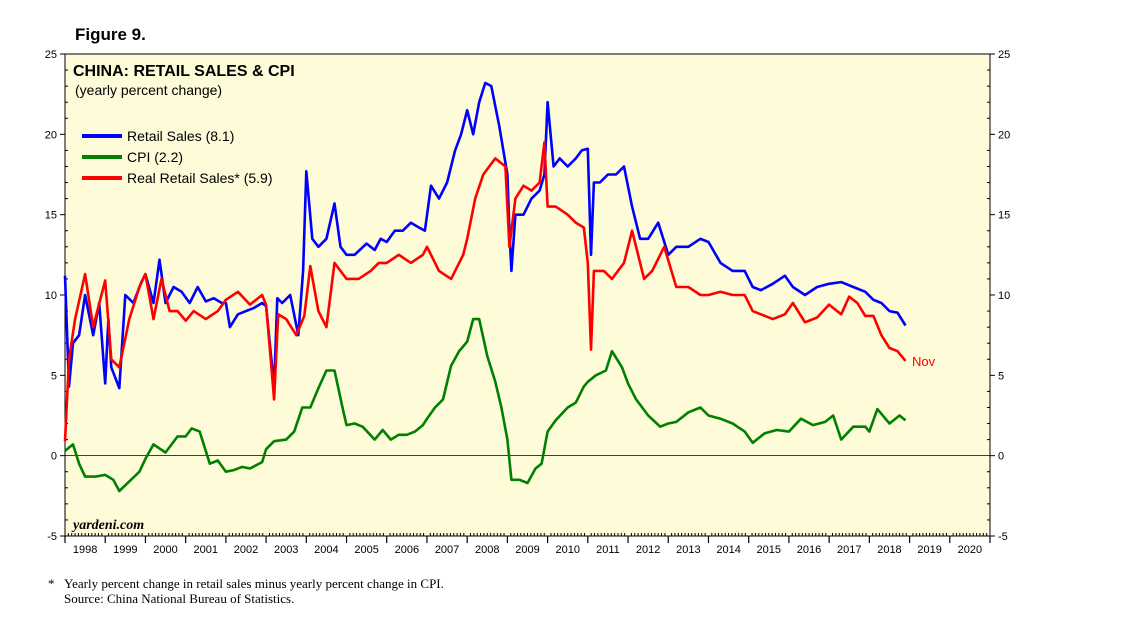 Image resolution: width=1138 pixels, height=622 pixels. What do you see at coordinates (567, 550) in the screenshot?
I see `x-tick-label: 2010` at bounding box center [567, 550].